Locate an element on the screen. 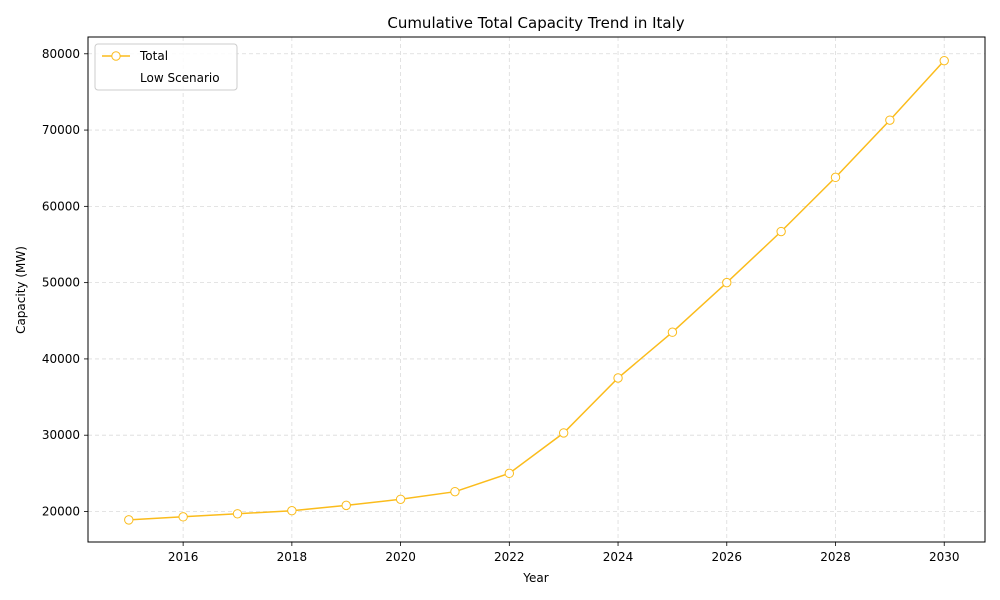  y-tick-label: 80000 is located at coordinates (61, 54).